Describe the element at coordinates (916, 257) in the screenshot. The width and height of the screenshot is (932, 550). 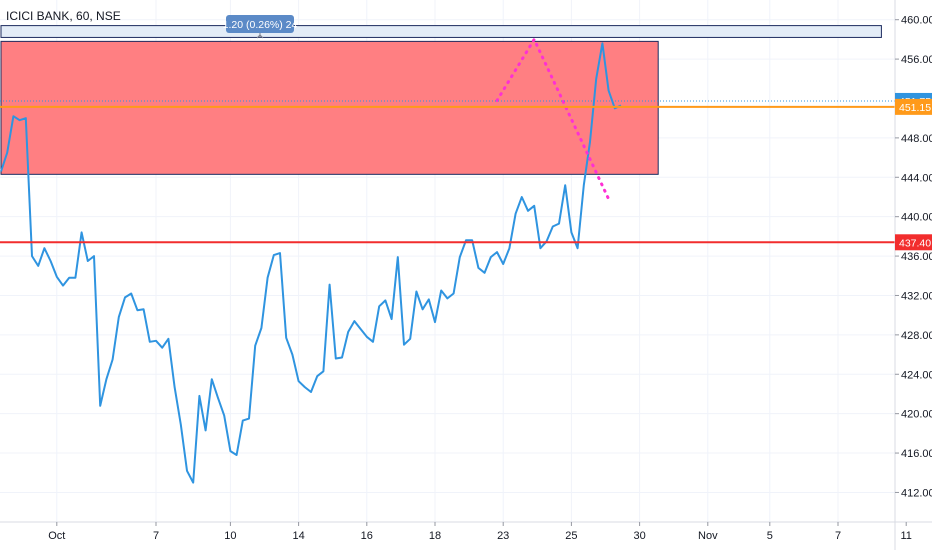
I see `y-tick-label: 436.00` at that location.